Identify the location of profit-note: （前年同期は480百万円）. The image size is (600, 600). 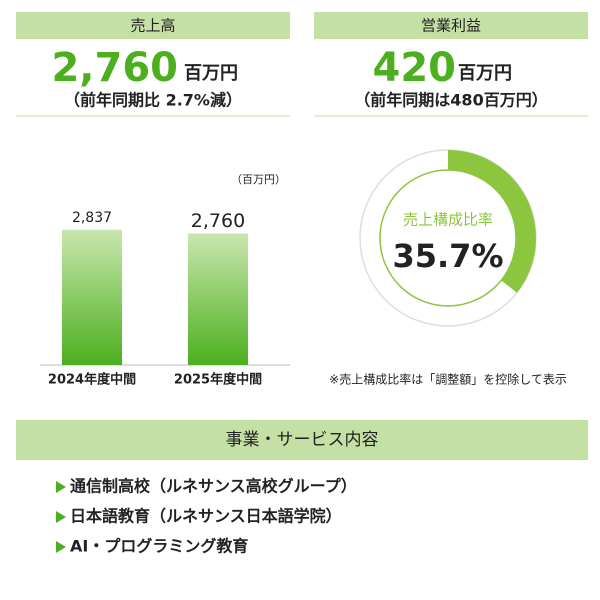
(450, 100).